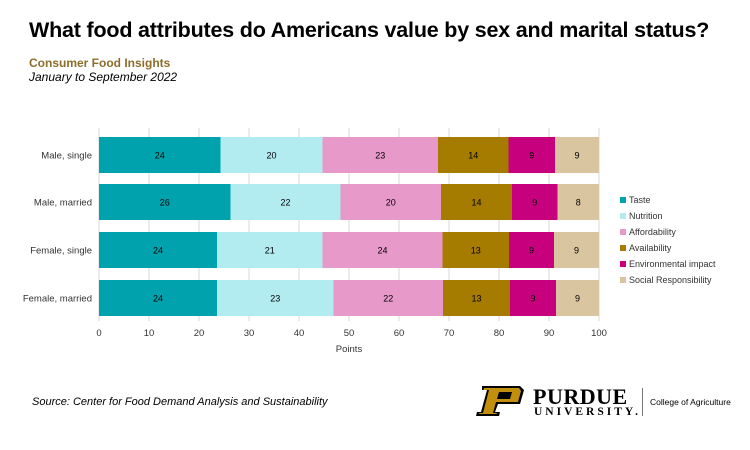  What do you see at coordinates (652, 232) in the screenshot?
I see `legend-label: Affordability` at bounding box center [652, 232].